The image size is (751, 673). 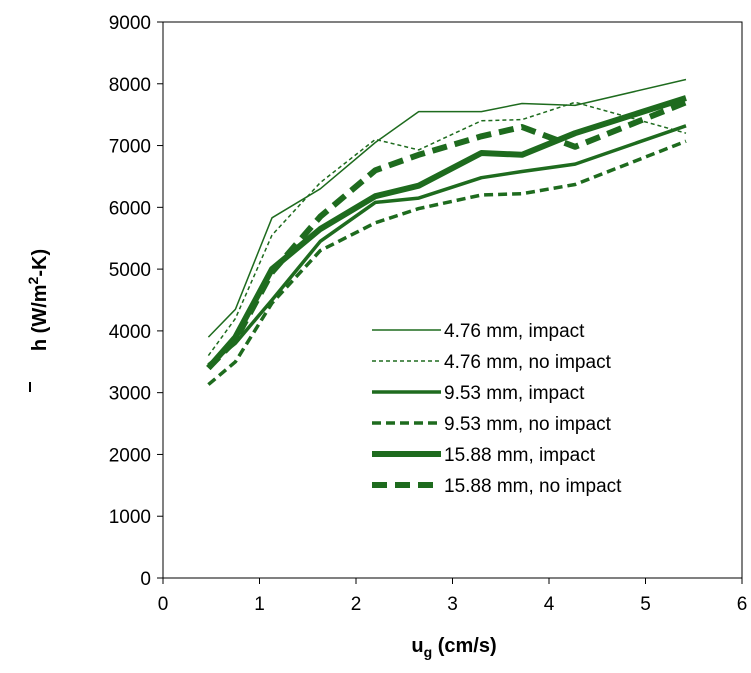 What do you see at coordinates (40, 345) in the screenshot?
I see `y-axis-title-main: h` at bounding box center [40, 345].